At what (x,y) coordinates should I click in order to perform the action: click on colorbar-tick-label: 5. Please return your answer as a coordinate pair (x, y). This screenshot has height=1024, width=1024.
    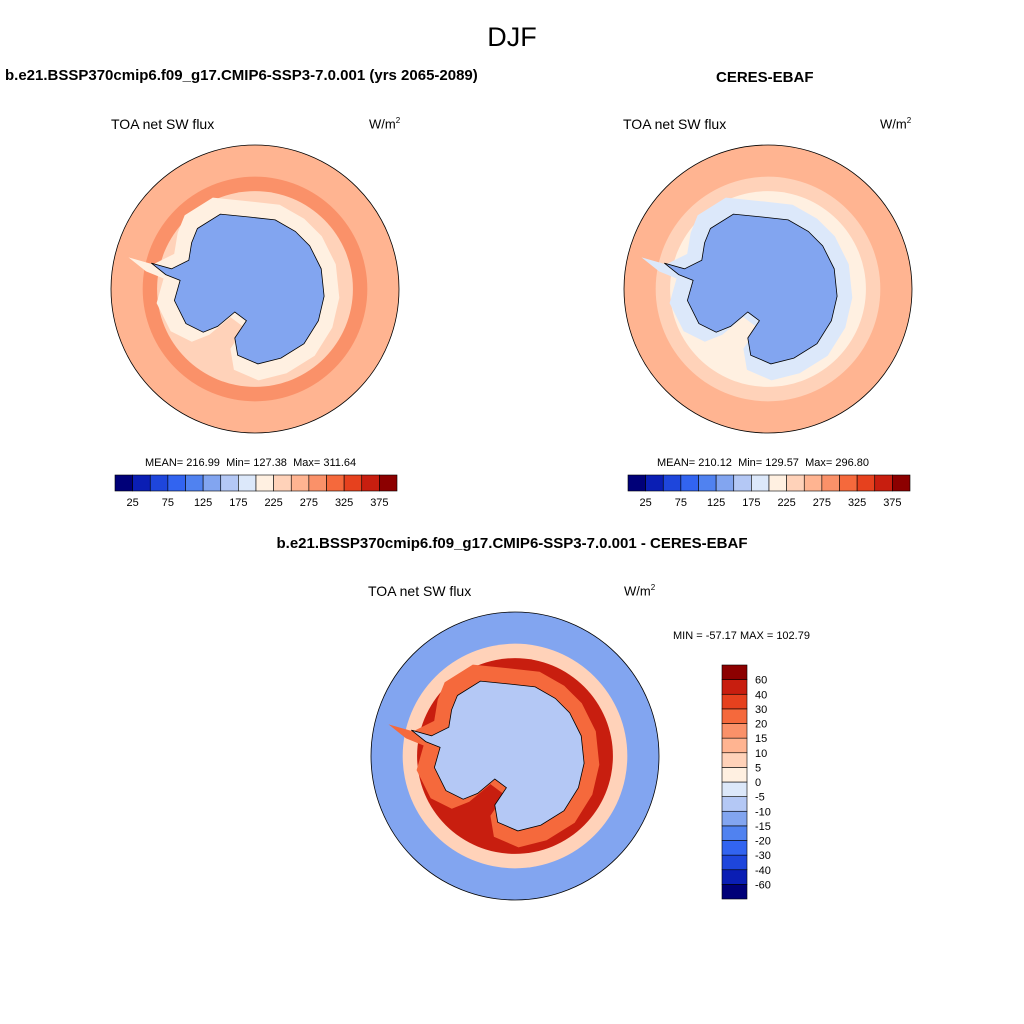
    Looking at the image, I should click on (758, 768).